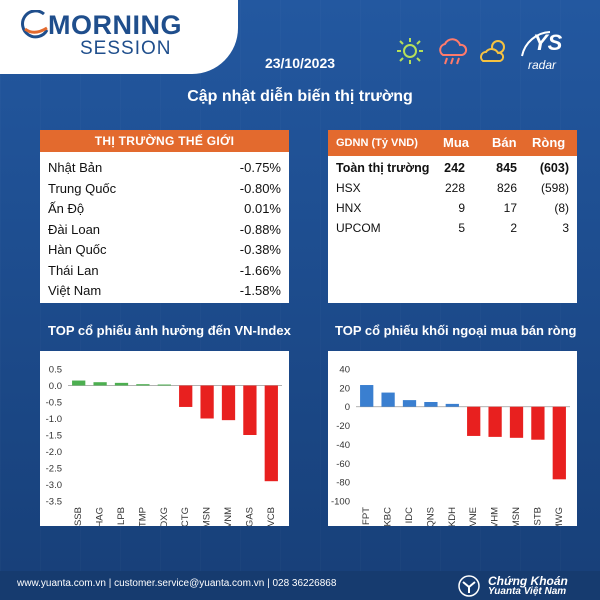  Describe the element at coordinates (260, 270) in the screenshot. I see `market-change: -1.66%` at that location.